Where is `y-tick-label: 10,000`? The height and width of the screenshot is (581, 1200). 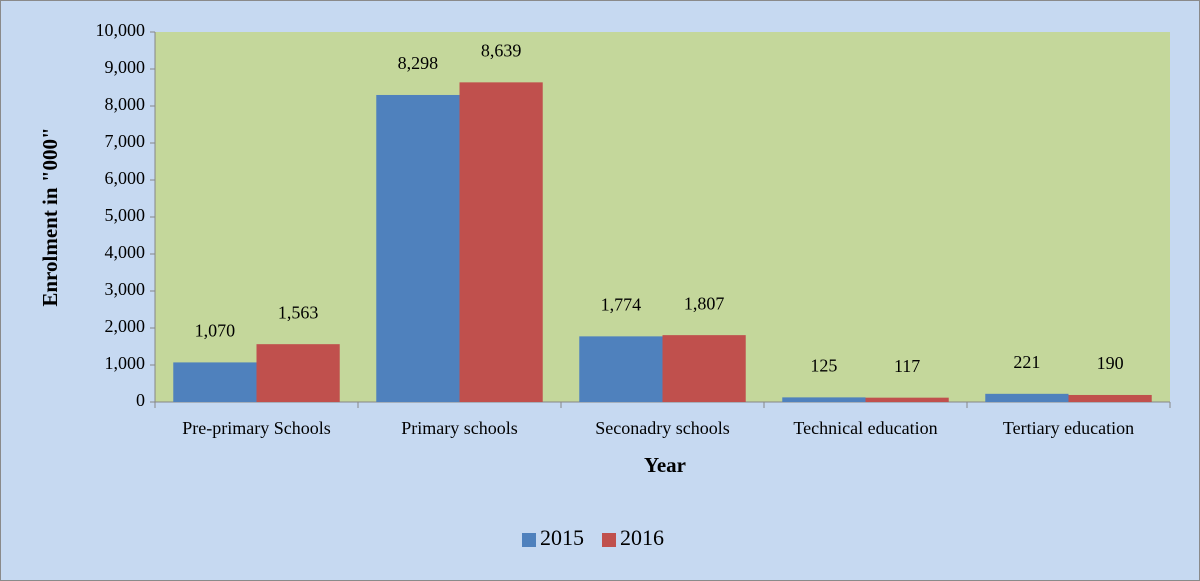 y-tick-label: 10,000 is located at coordinates (121, 30).